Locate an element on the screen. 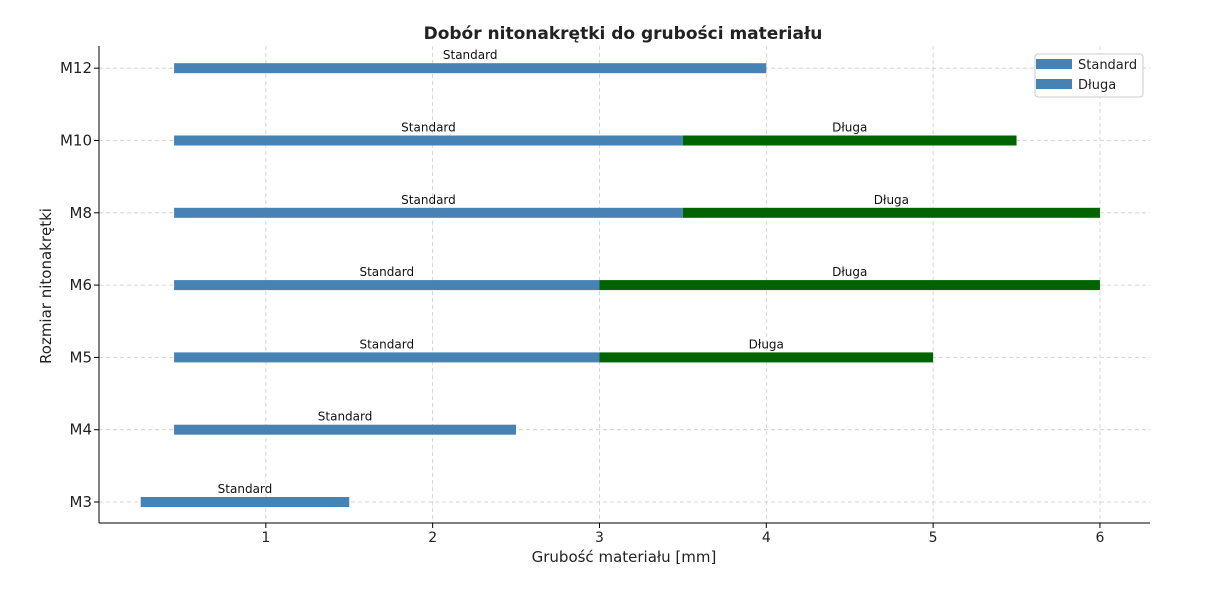  y-tick-label: M4 is located at coordinates (81, 430).